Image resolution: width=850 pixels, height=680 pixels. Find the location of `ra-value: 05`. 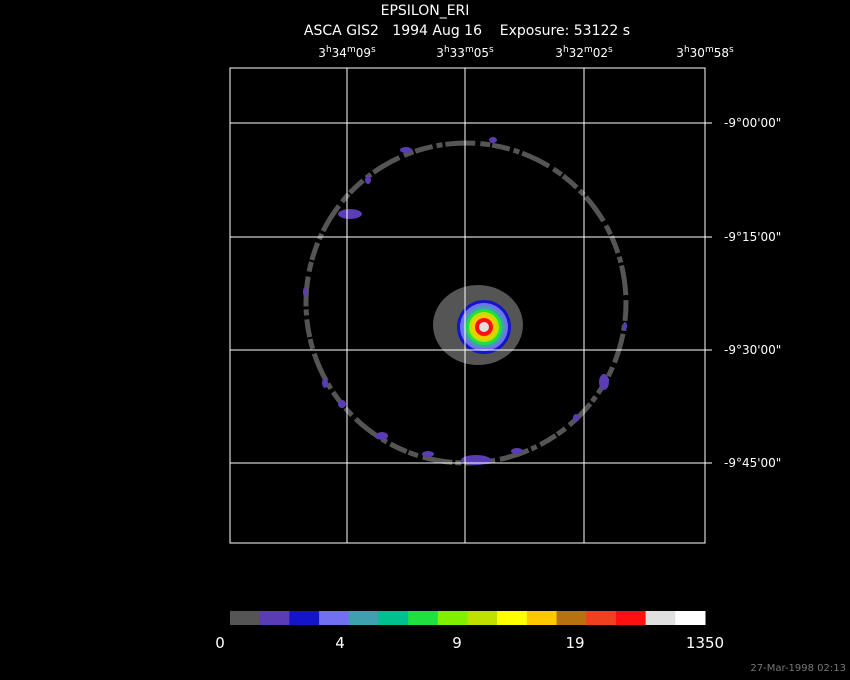

ra-value: 05 is located at coordinates (481, 53).